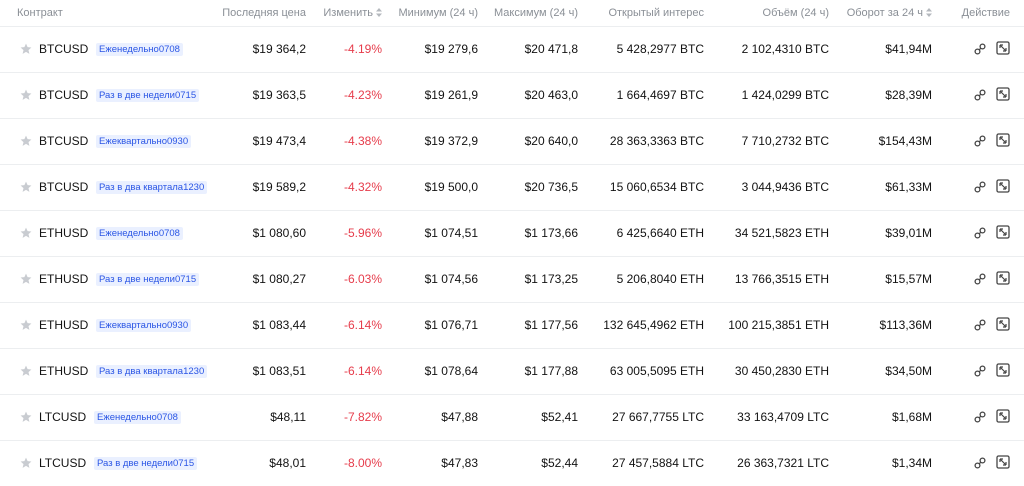  I want to click on open-interest: 27 457,5884 LTC, so click(658, 463).